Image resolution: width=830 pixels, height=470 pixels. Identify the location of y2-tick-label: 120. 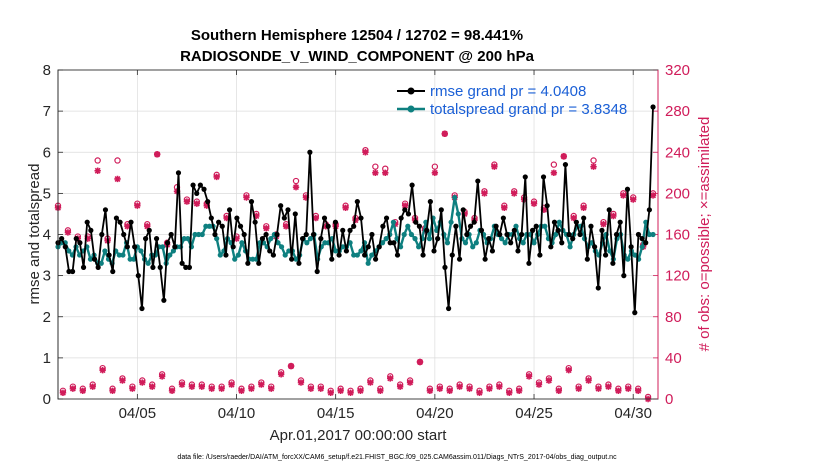
(677, 276).